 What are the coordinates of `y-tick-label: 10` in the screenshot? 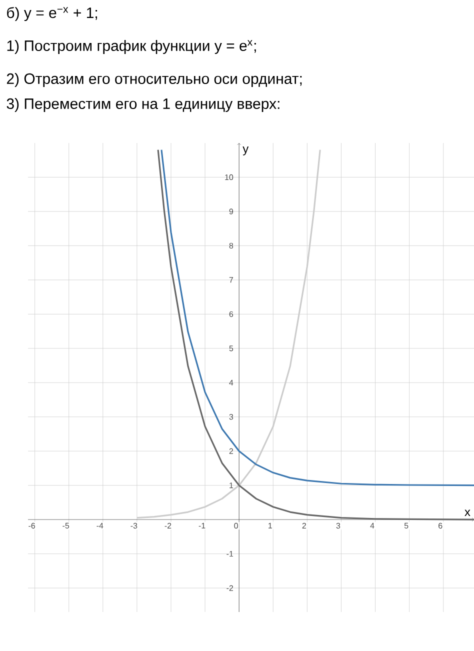 It's located at (229, 177).